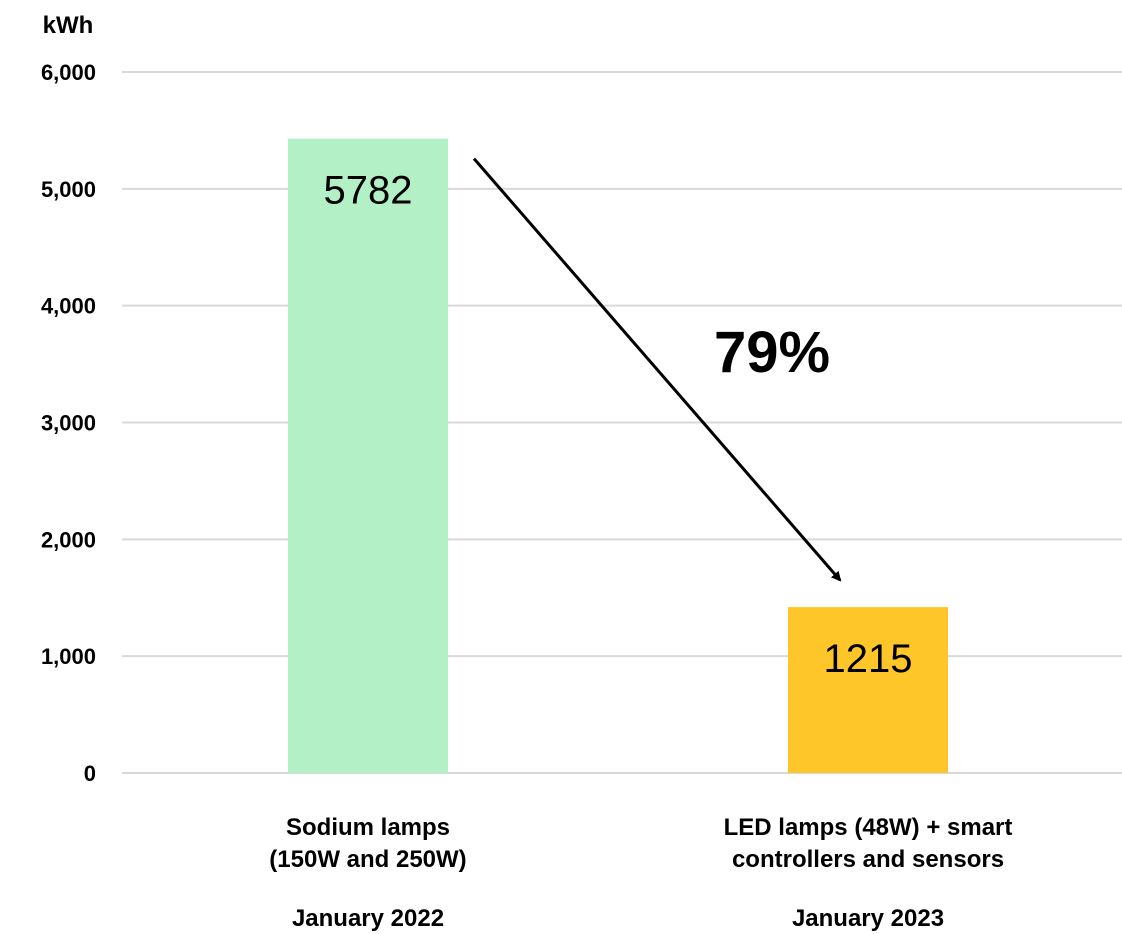 The height and width of the screenshot is (934, 1122). Describe the element at coordinates (68, 656) in the screenshot. I see `y-tick-label: 1,000` at that location.